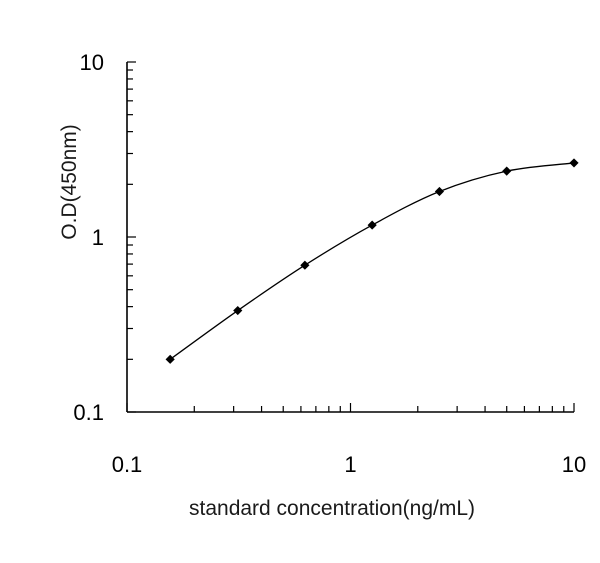 The image size is (600, 563). What do you see at coordinates (574, 464) in the screenshot?
I see `x-tick-label: 10` at bounding box center [574, 464].